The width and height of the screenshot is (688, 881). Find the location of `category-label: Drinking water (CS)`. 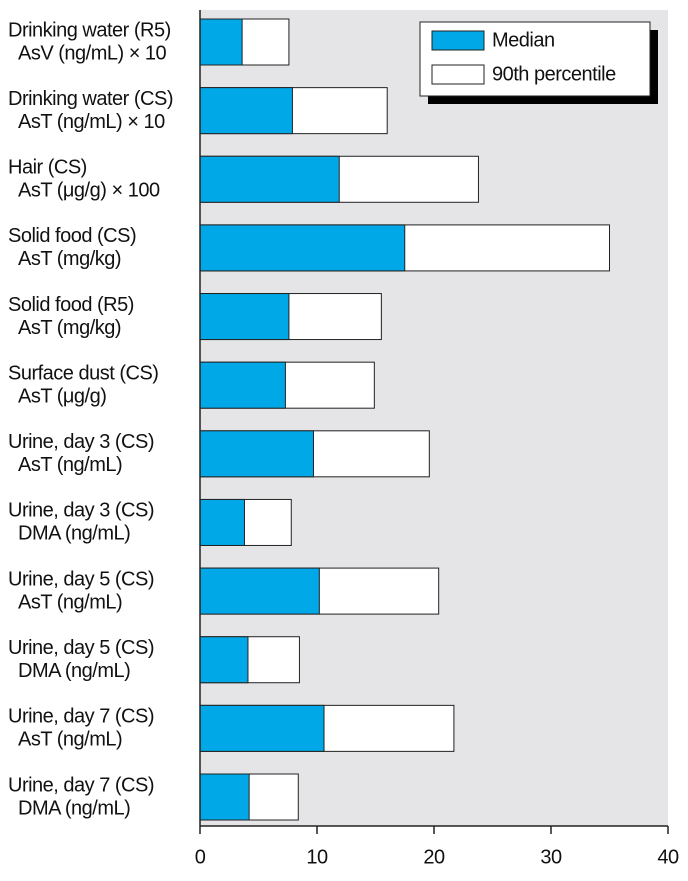

category-label: Drinking water (CS) is located at coordinates (90, 99).